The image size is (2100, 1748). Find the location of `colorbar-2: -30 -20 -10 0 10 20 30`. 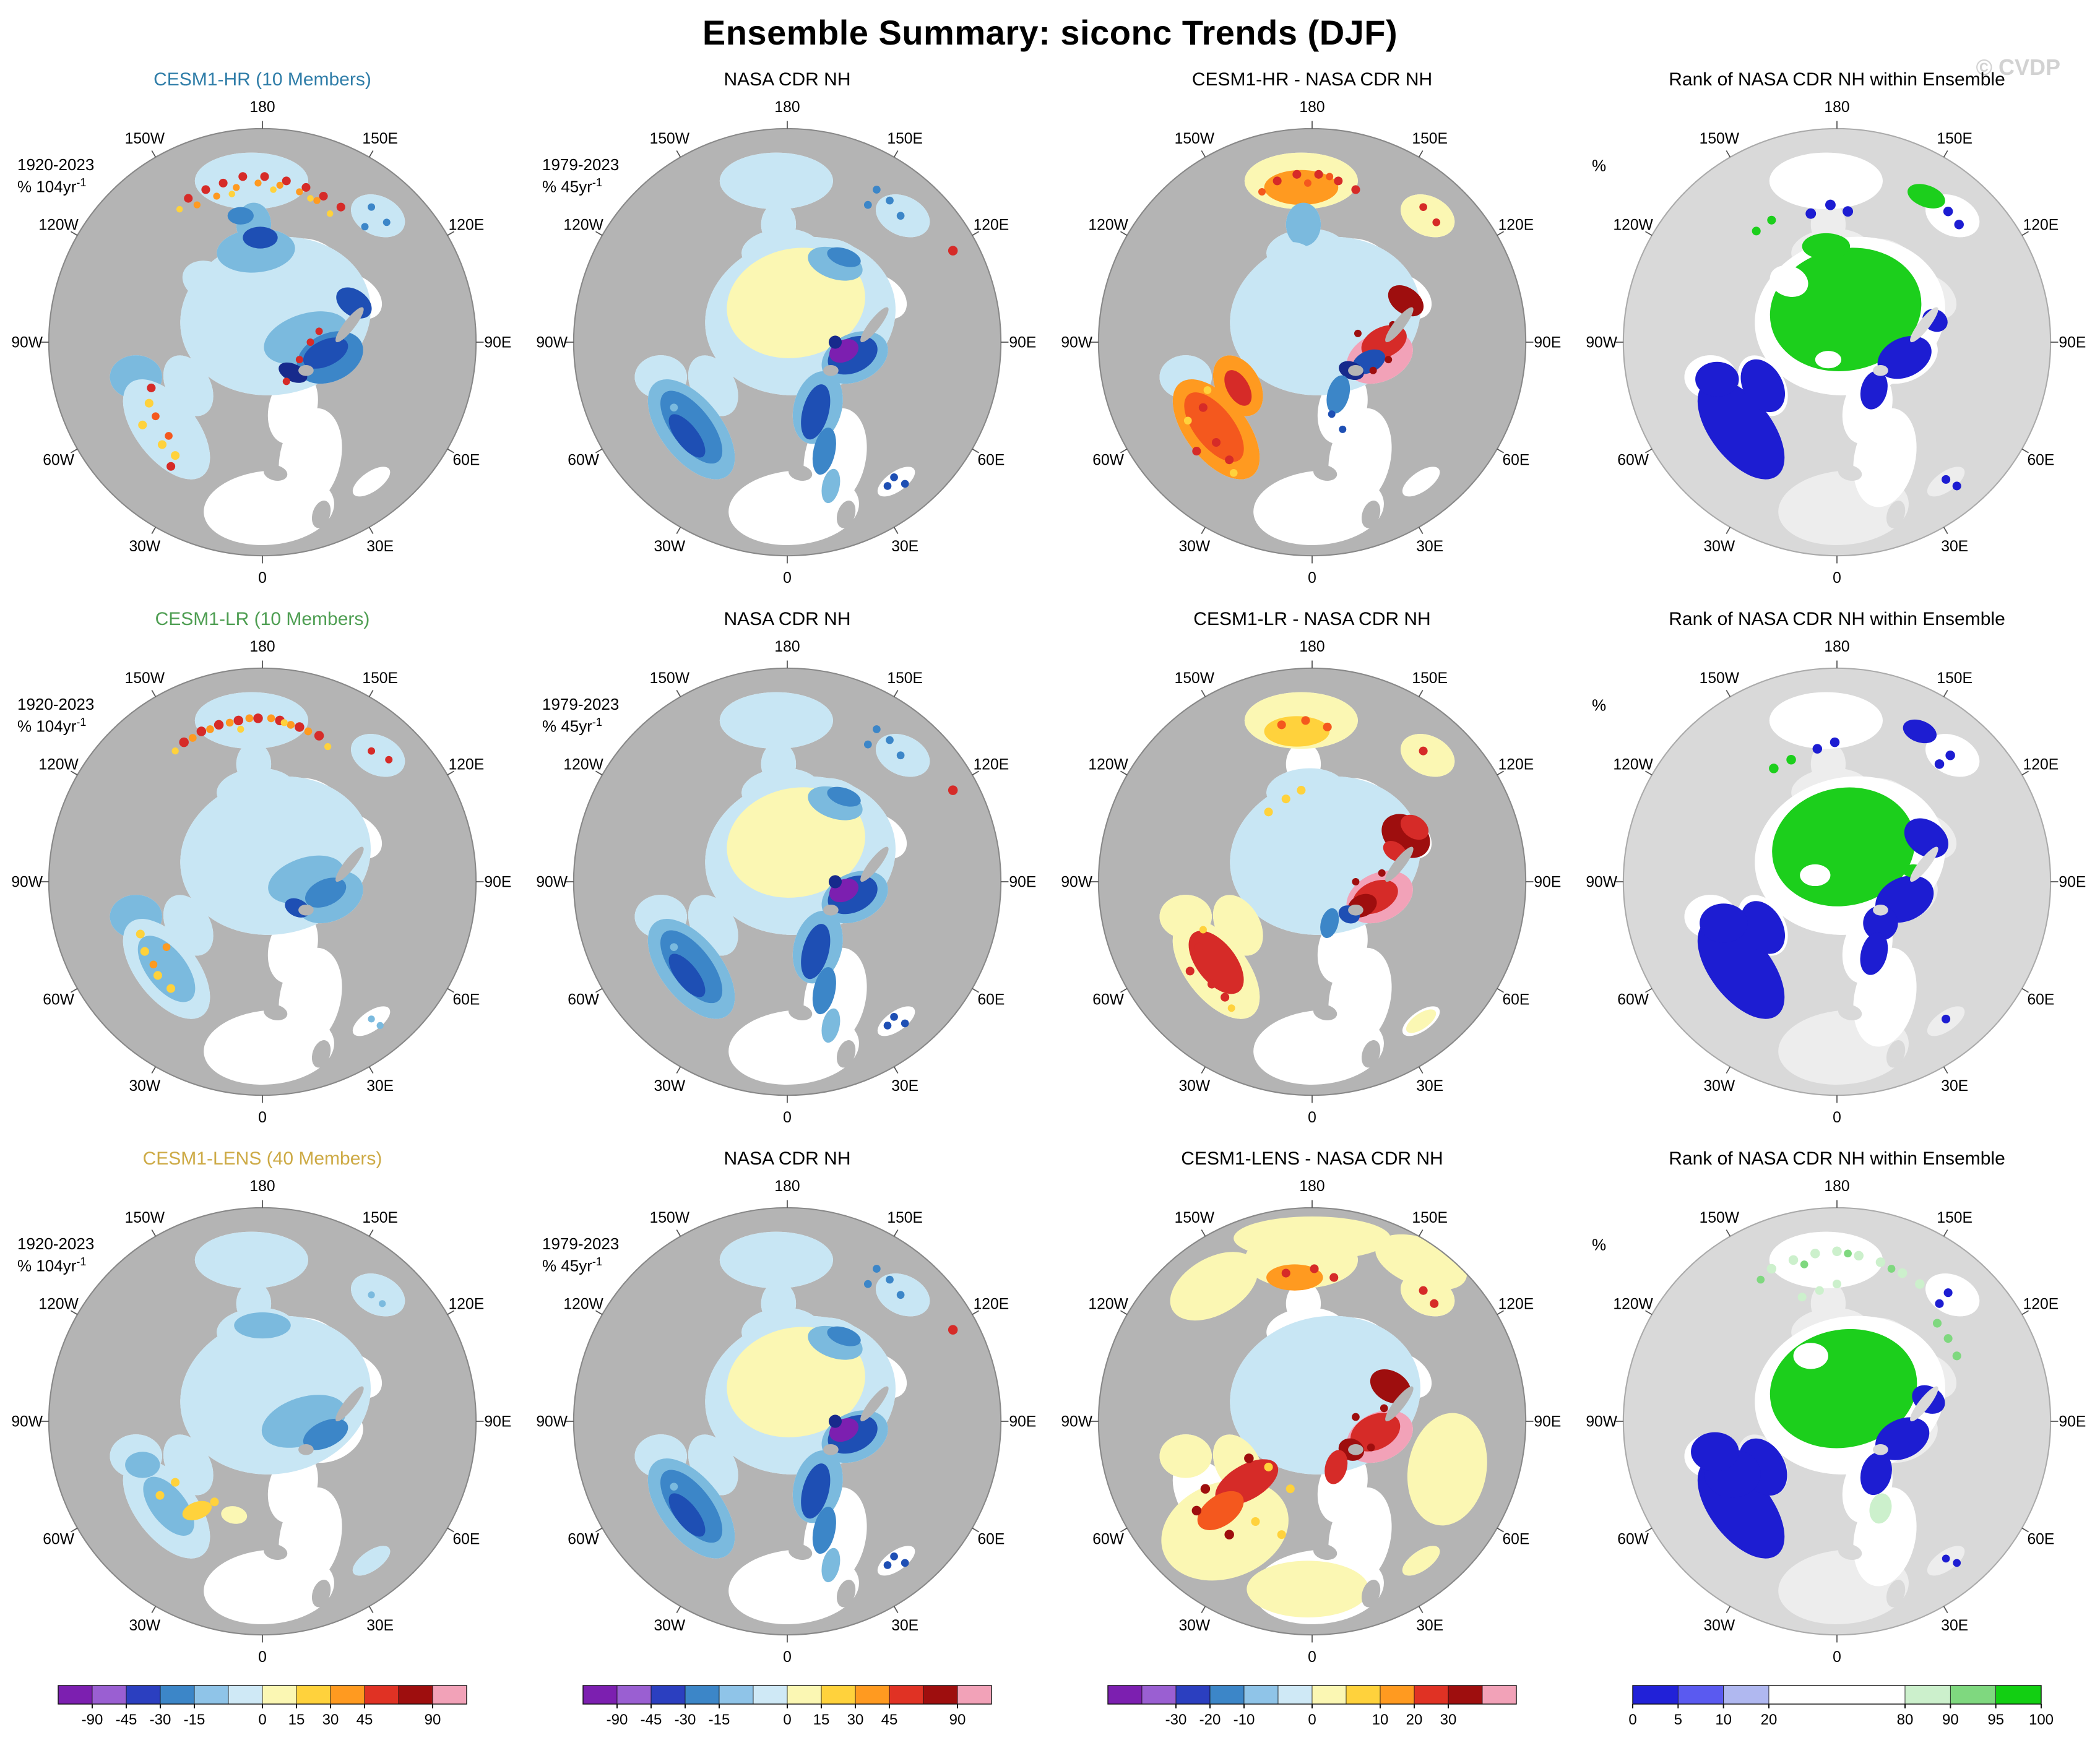

colorbar-2: -30 -20 -10 0 10 20 30 is located at coordinates (1312, 1708).